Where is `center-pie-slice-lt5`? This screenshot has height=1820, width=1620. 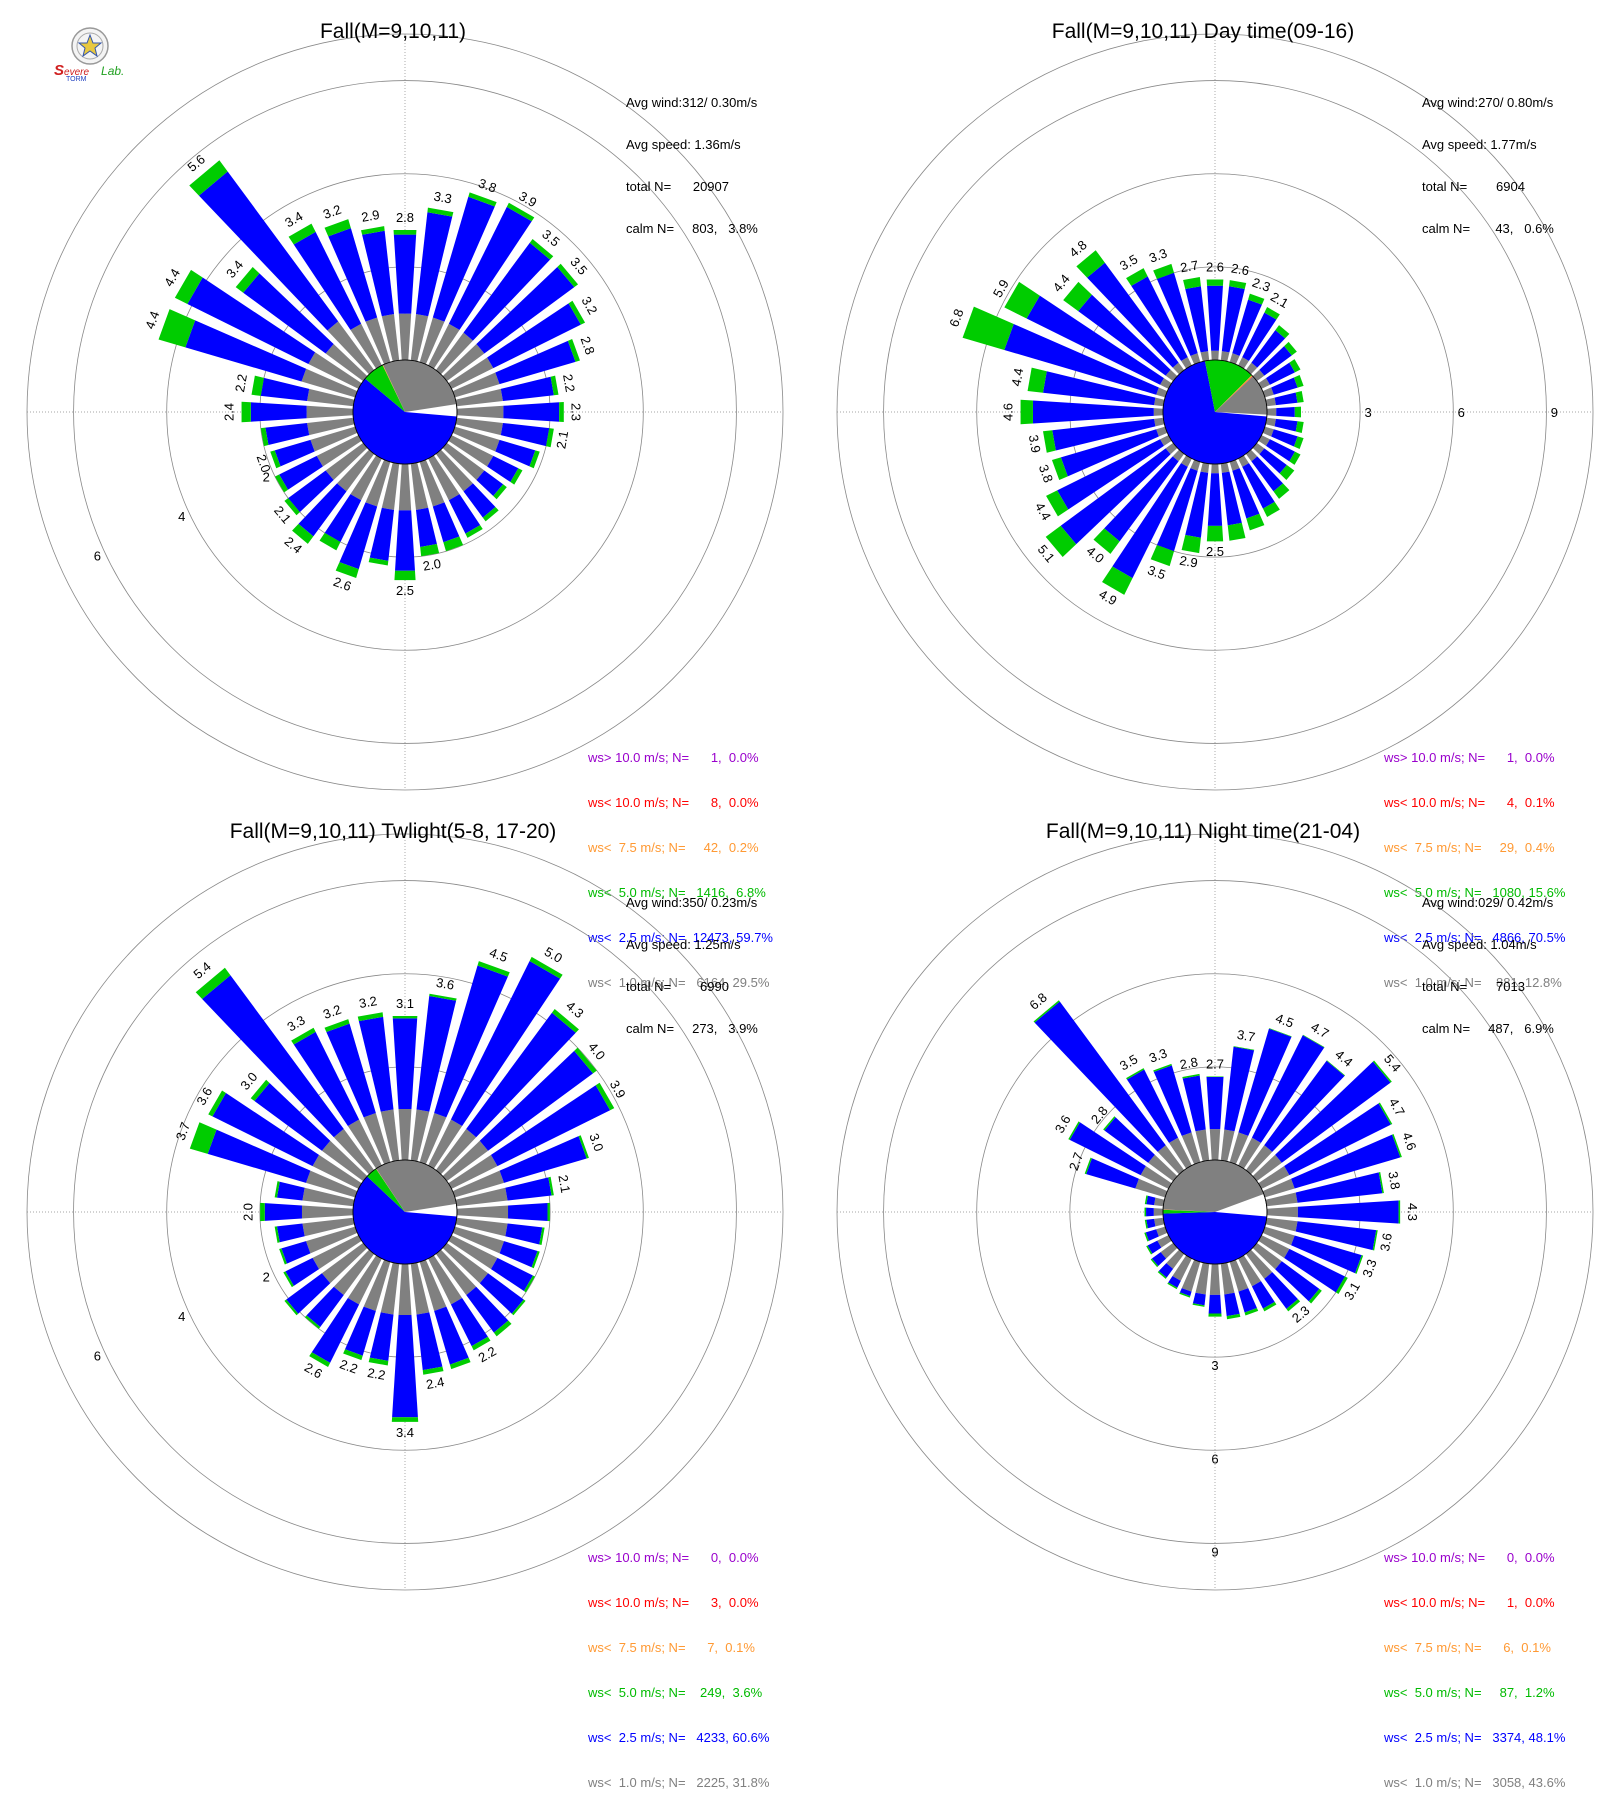
center-pie-slice-lt5 is located at coordinates (1189, 1211).